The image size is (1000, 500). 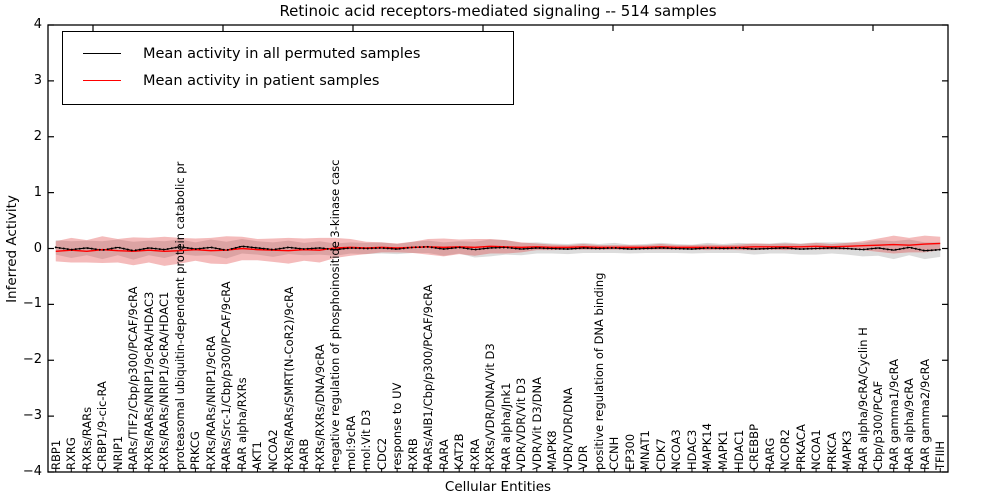 What do you see at coordinates (37, 24) in the screenshot?
I see `y-tick-label: 4` at bounding box center [37, 24].